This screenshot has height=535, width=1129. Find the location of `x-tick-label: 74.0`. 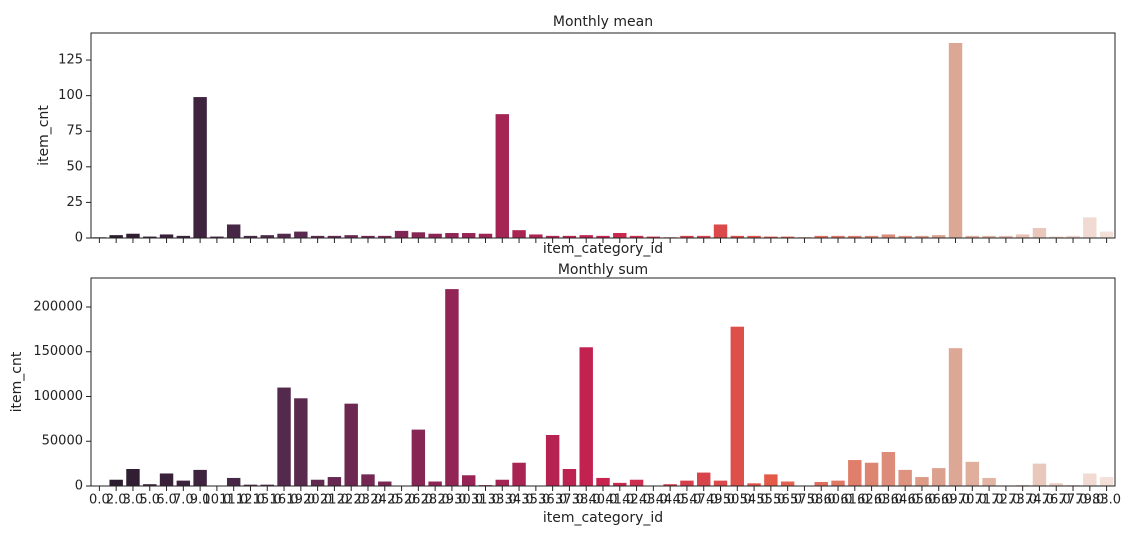

x-tick-label: 74.0 is located at coordinates (1039, 500).